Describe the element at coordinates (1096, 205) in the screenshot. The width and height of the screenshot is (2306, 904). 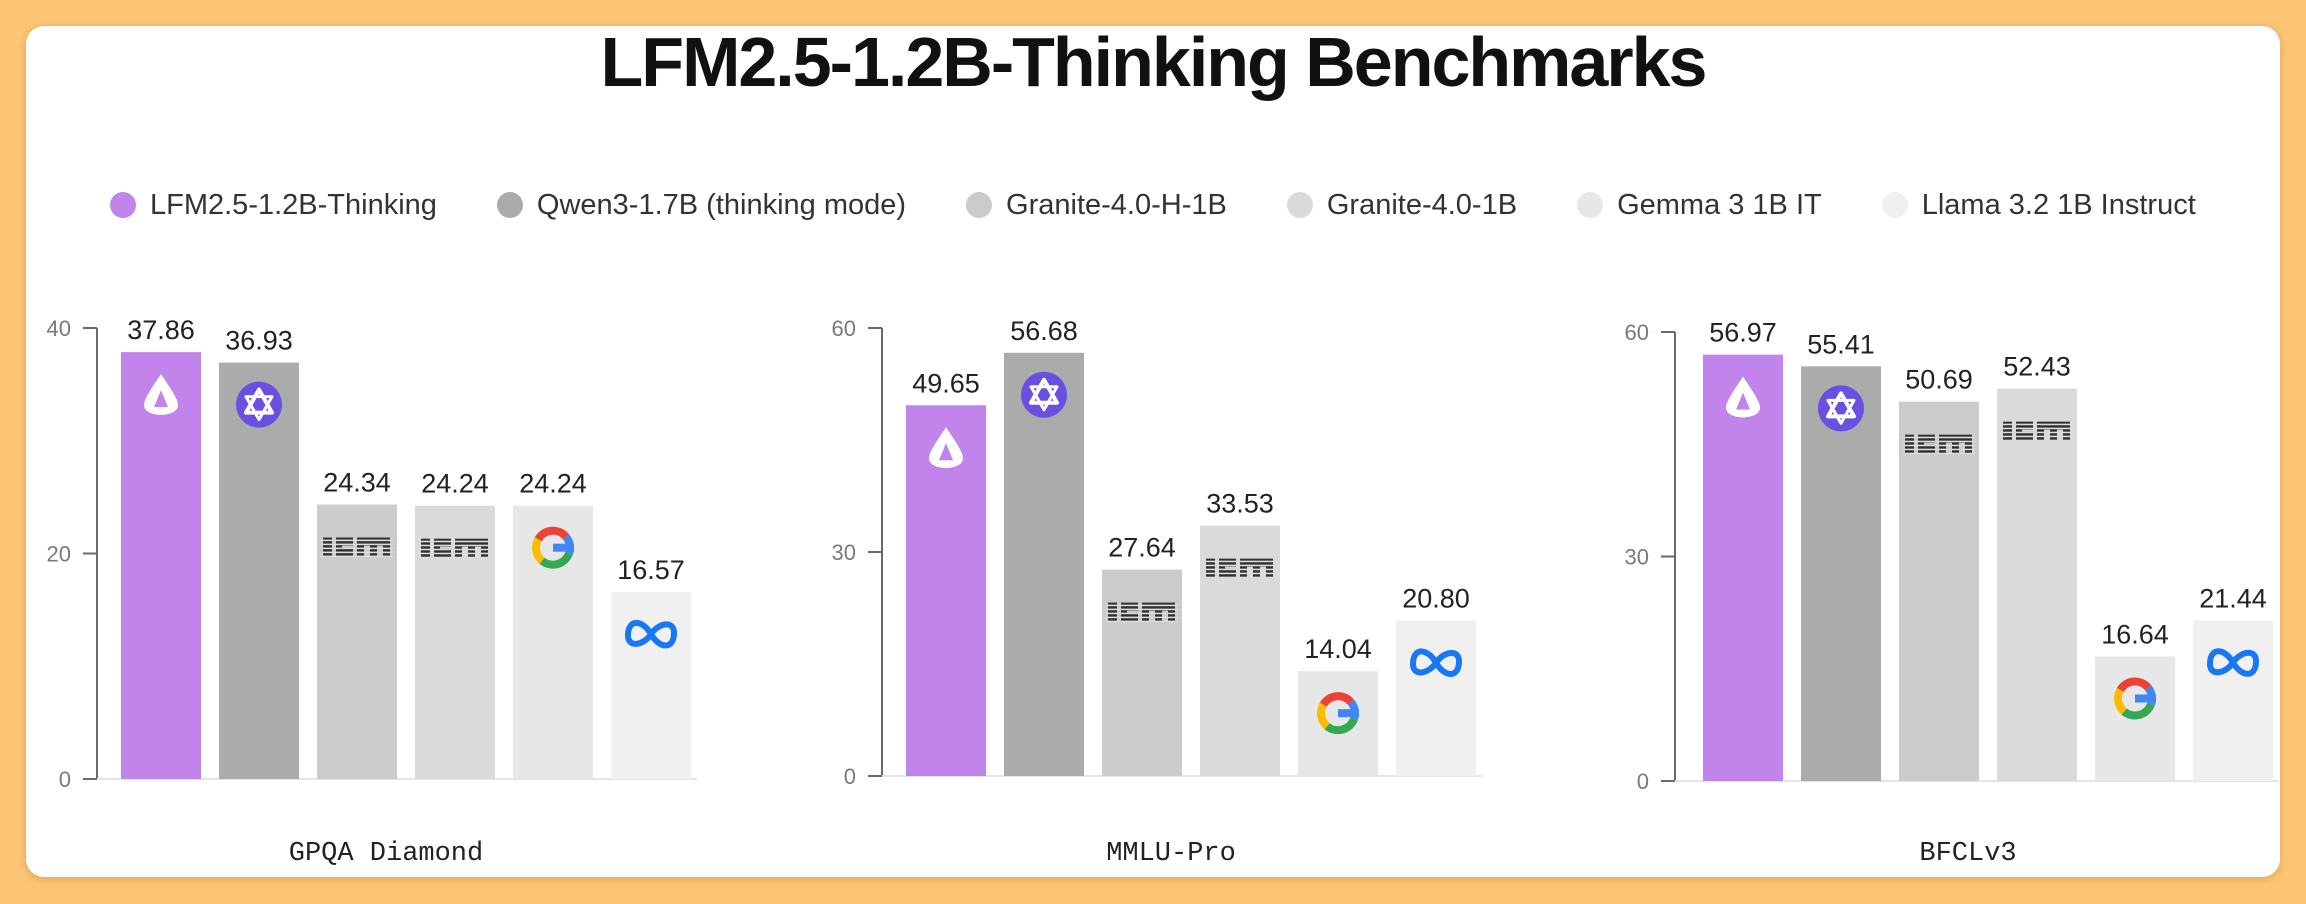
I see `legend-item: Granite-4.0-H-1B` at that location.